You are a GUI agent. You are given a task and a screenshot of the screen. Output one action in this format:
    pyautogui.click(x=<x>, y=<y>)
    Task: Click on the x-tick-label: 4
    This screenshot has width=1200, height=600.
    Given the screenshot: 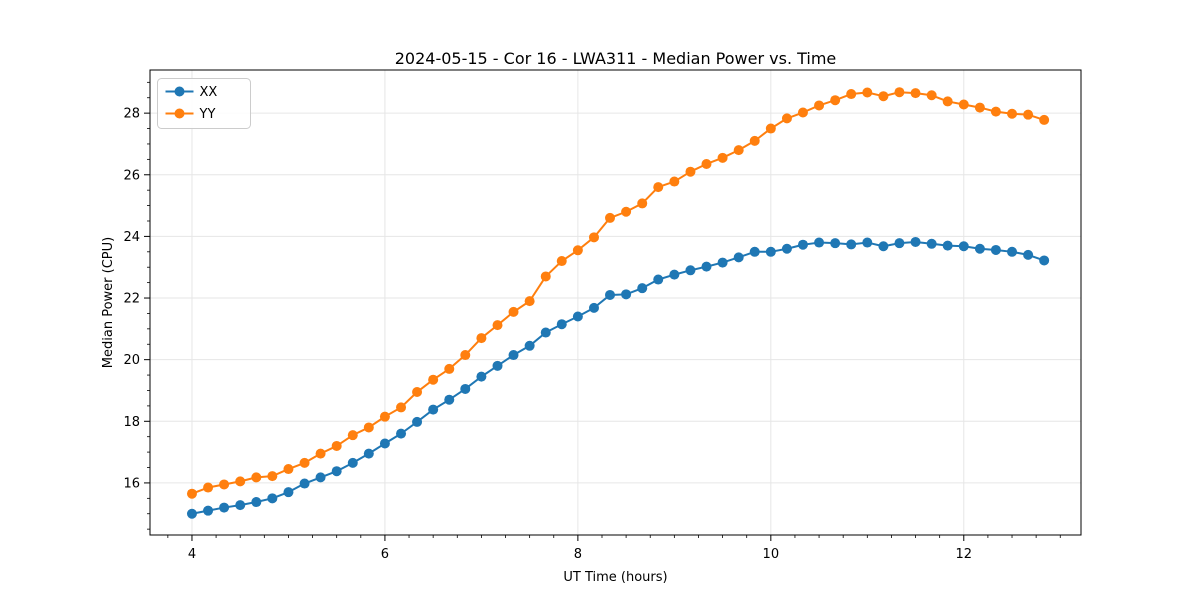 What is the action you would take?
    pyautogui.click(x=192, y=554)
    